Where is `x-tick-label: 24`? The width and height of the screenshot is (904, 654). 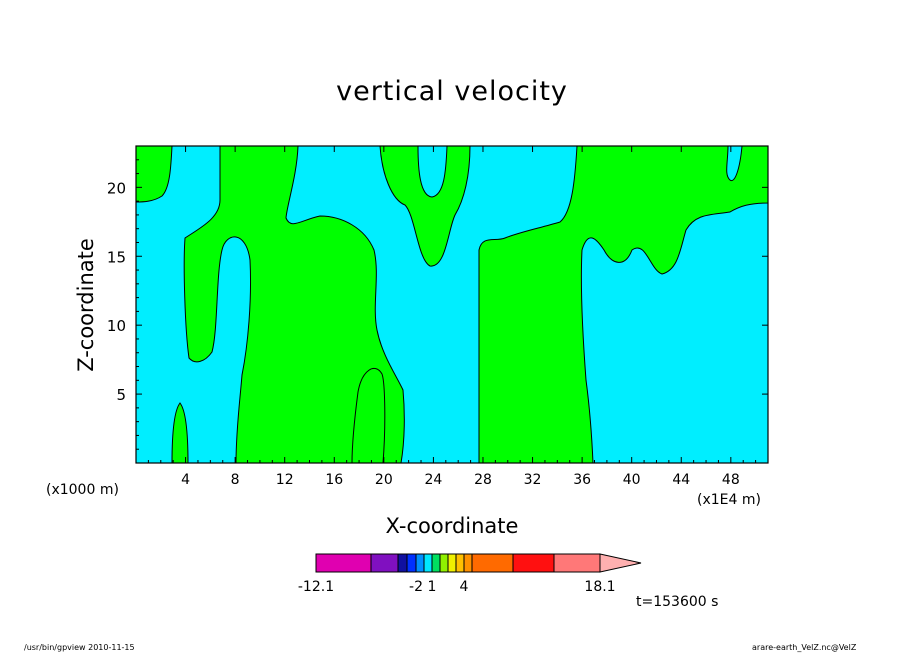 x-tick-label: 24 is located at coordinates (433, 480).